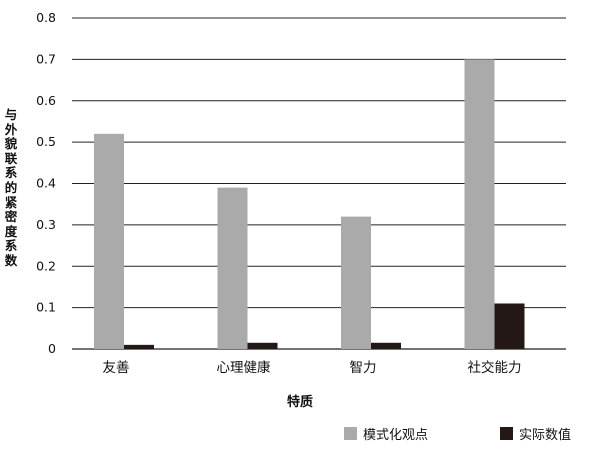  Describe the element at coordinates (46, 58) in the screenshot. I see `y-tick-label: 0.7` at that location.